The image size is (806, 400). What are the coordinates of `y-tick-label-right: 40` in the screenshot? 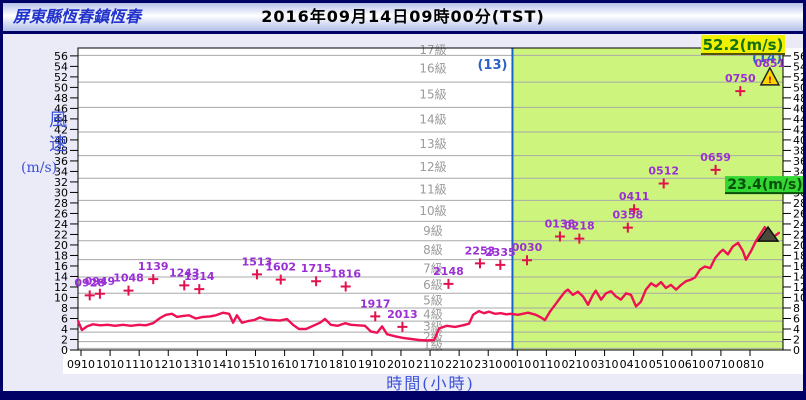 It's located at (798, 140).